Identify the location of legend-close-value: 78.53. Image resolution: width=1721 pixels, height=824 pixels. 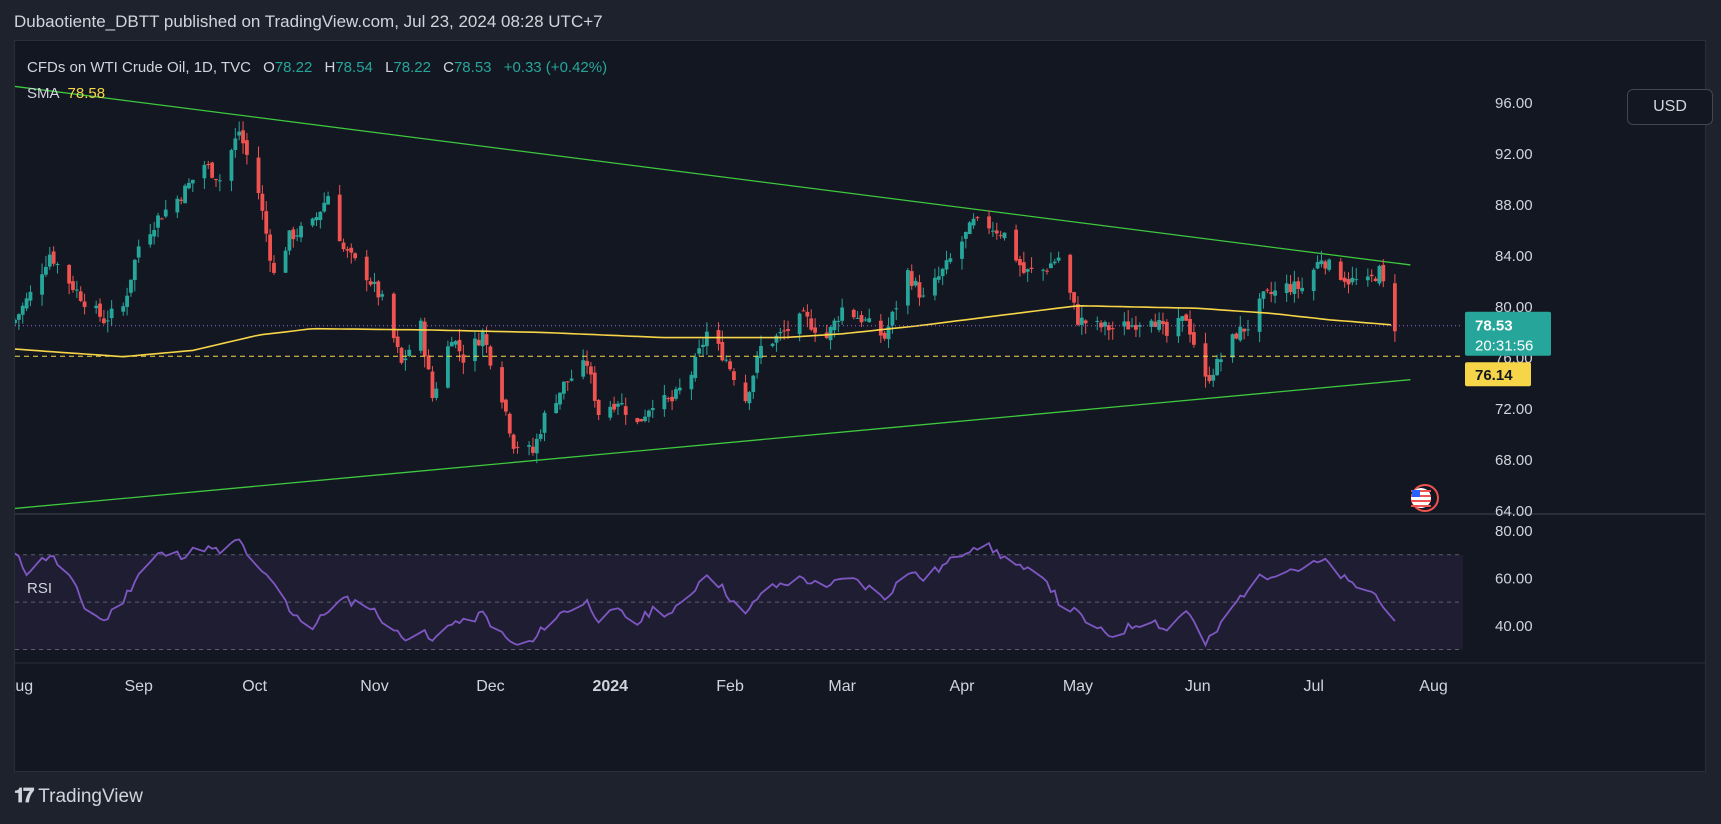
(472, 67).